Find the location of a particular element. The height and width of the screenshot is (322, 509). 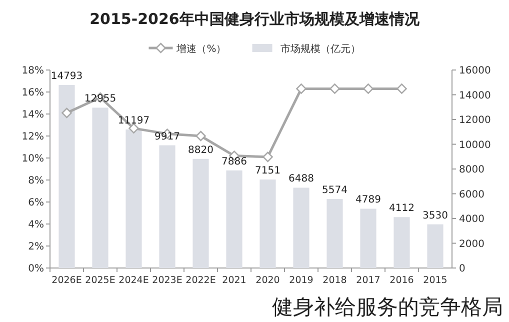

data-label: 4789 is located at coordinates (368, 200).